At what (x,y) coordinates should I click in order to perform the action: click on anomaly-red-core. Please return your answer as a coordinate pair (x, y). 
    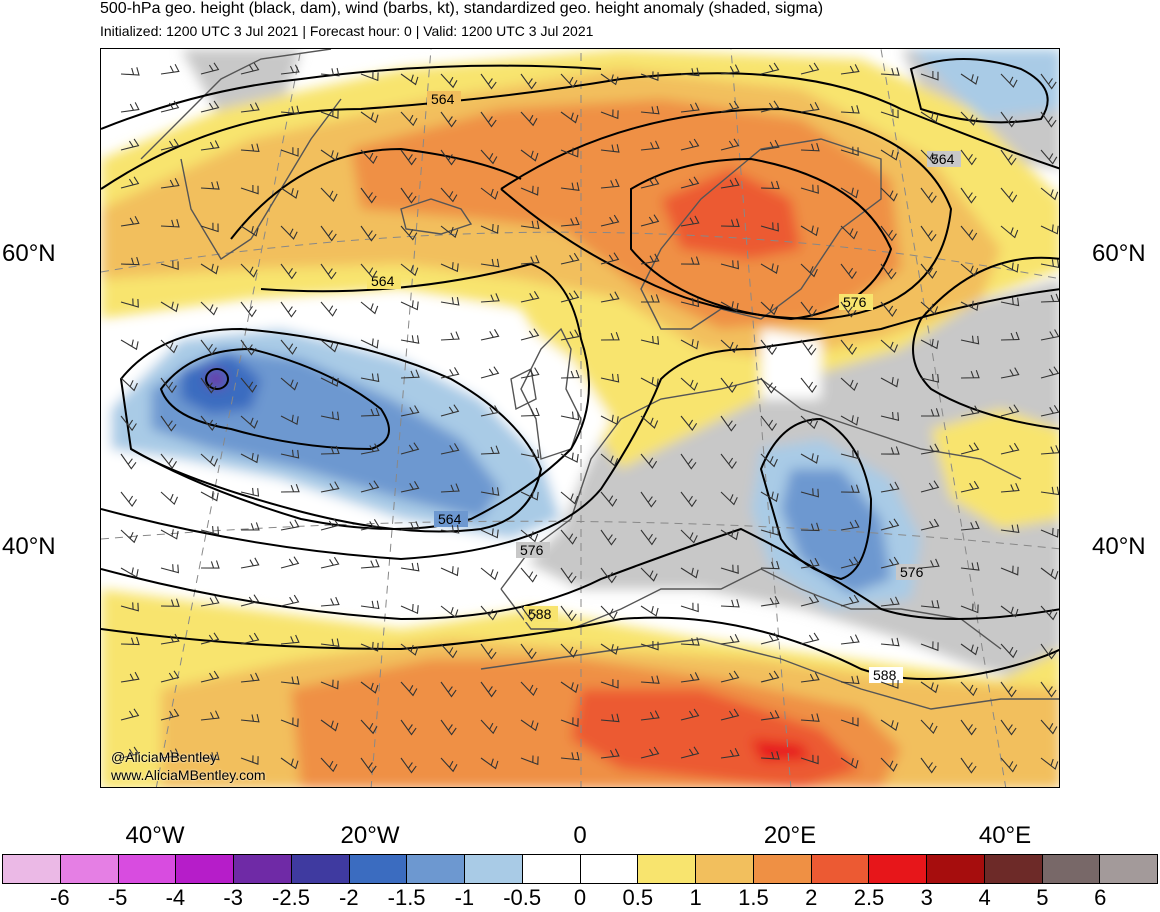
    Looking at the image, I should click on (781, 750).